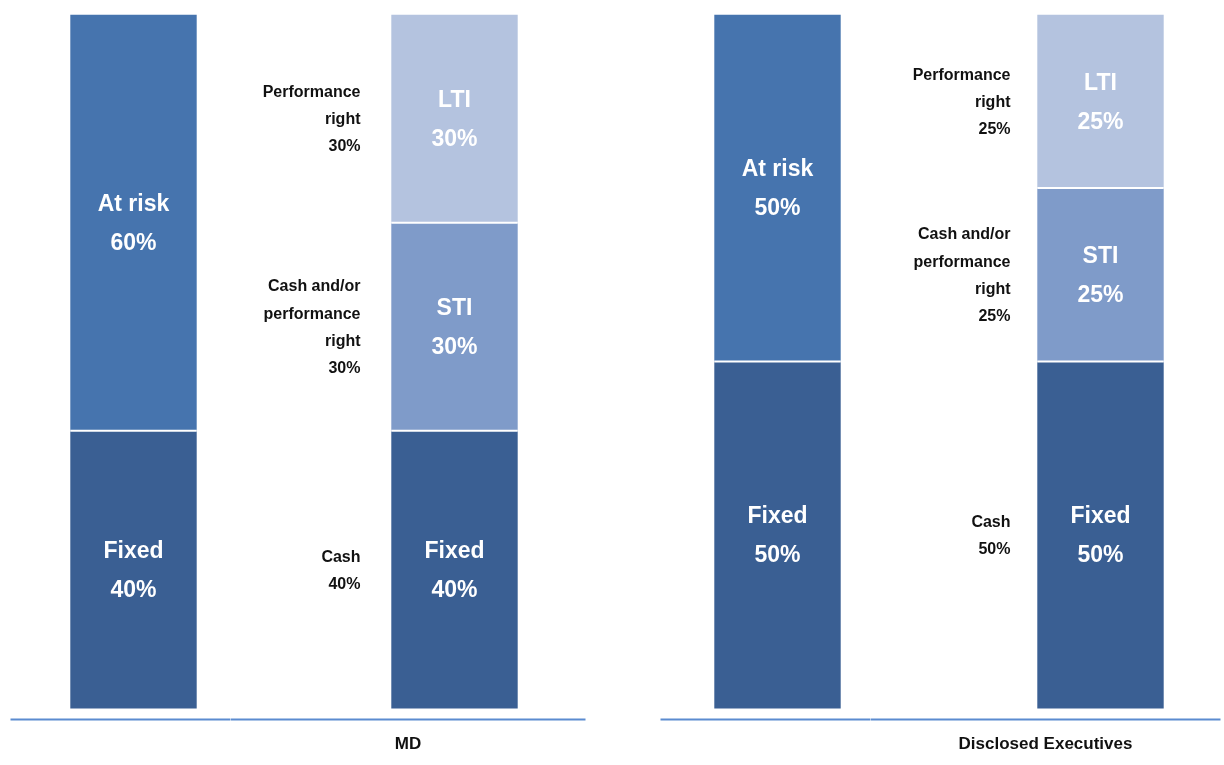 The width and height of the screenshot is (1224, 765). Describe the element at coordinates (312, 327) in the screenshot. I see `text: Cash and/or performance right 30%` at that location.